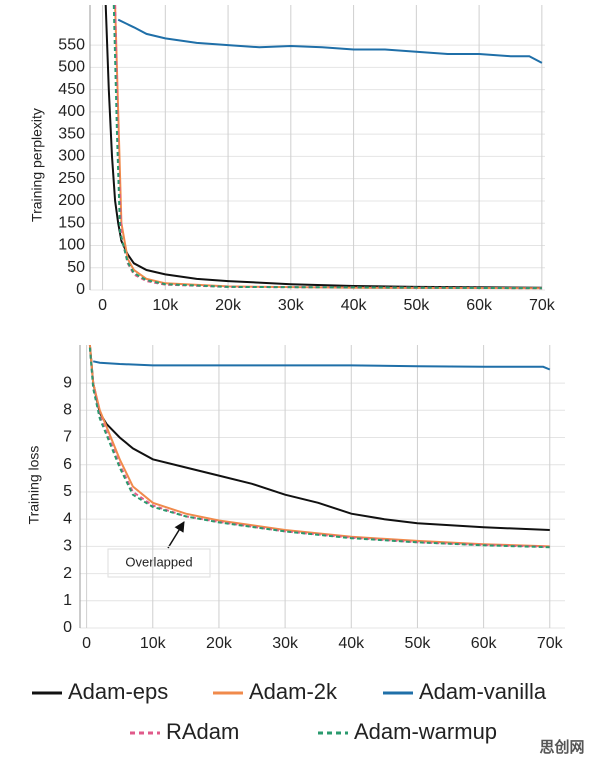  What do you see at coordinates (293, 691) in the screenshot?
I see `legend-label: Adam-2k` at bounding box center [293, 691].